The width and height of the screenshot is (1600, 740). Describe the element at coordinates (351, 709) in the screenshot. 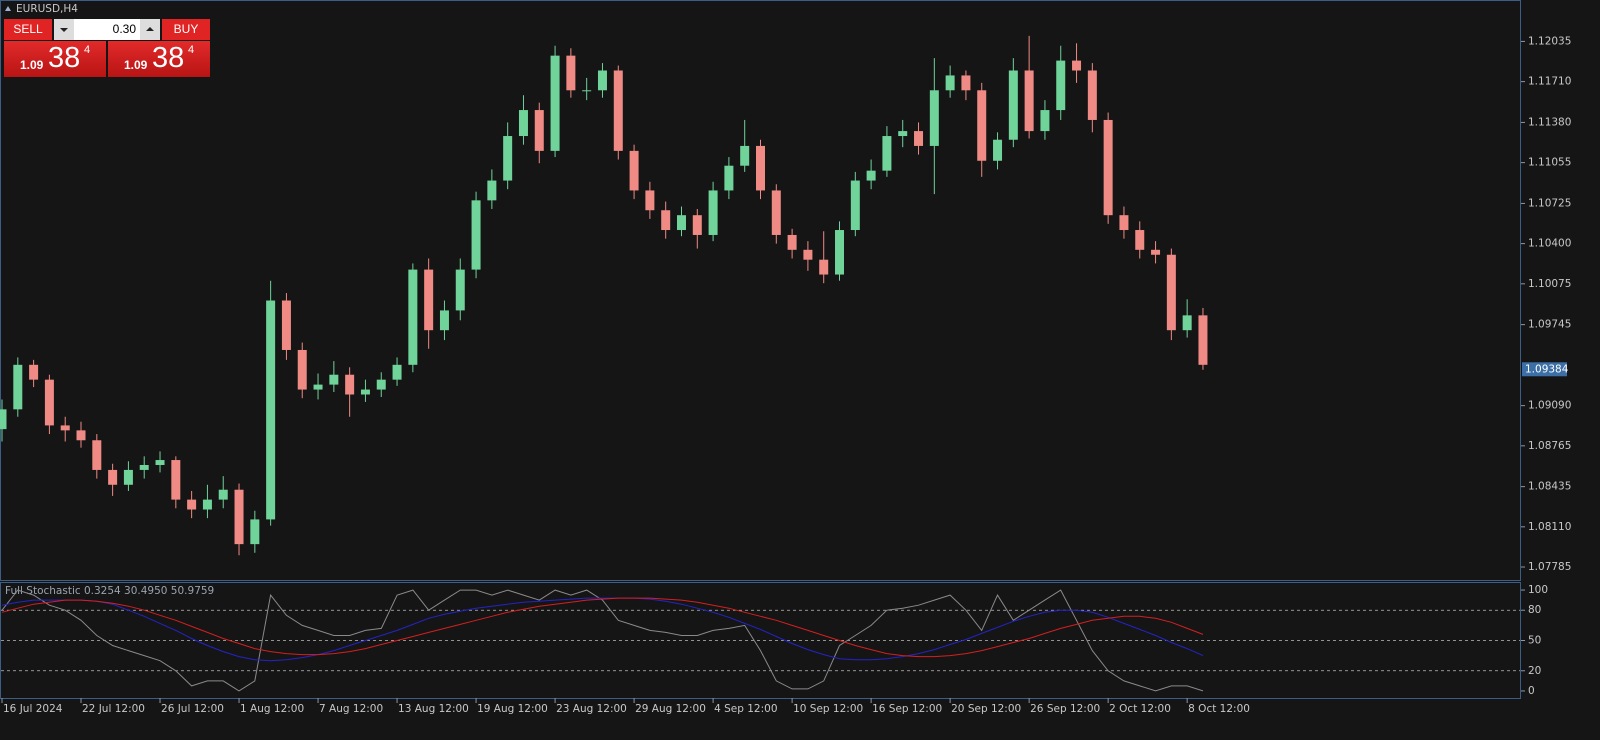

I see `x-tick-label: 7 Aug 12:00` at that location.